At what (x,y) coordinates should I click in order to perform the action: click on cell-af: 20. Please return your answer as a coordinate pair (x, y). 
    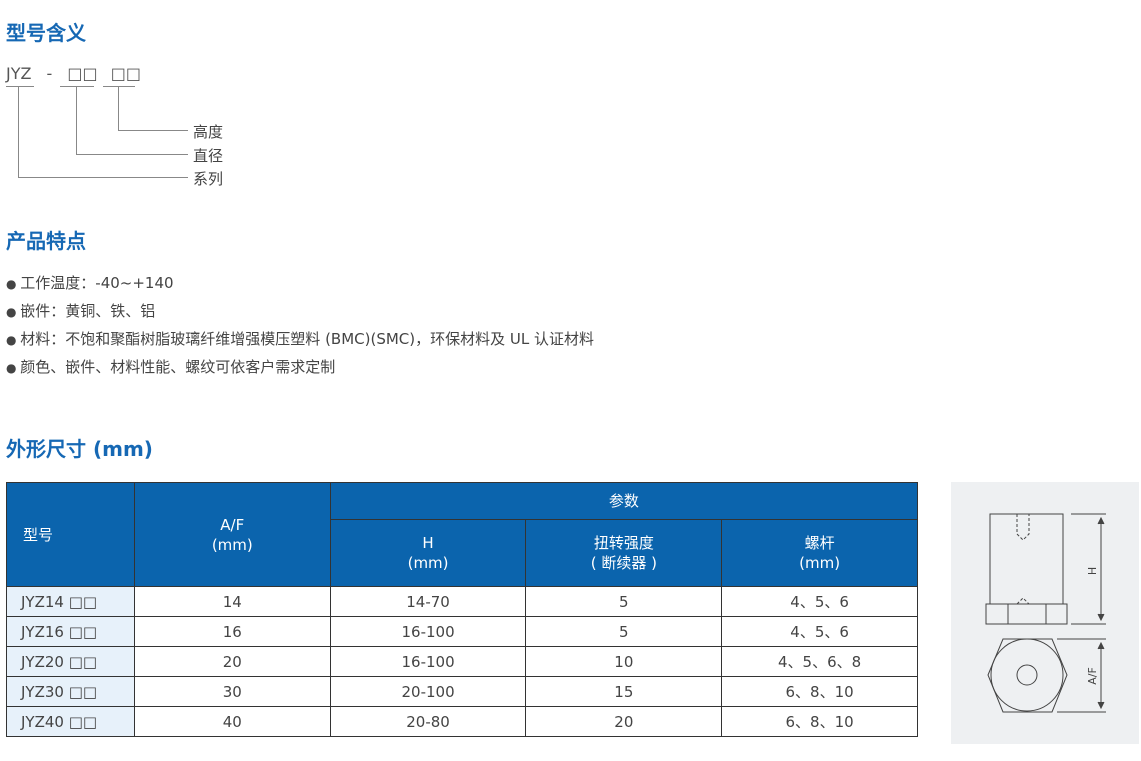
    Looking at the image, I should click on (232, 661).